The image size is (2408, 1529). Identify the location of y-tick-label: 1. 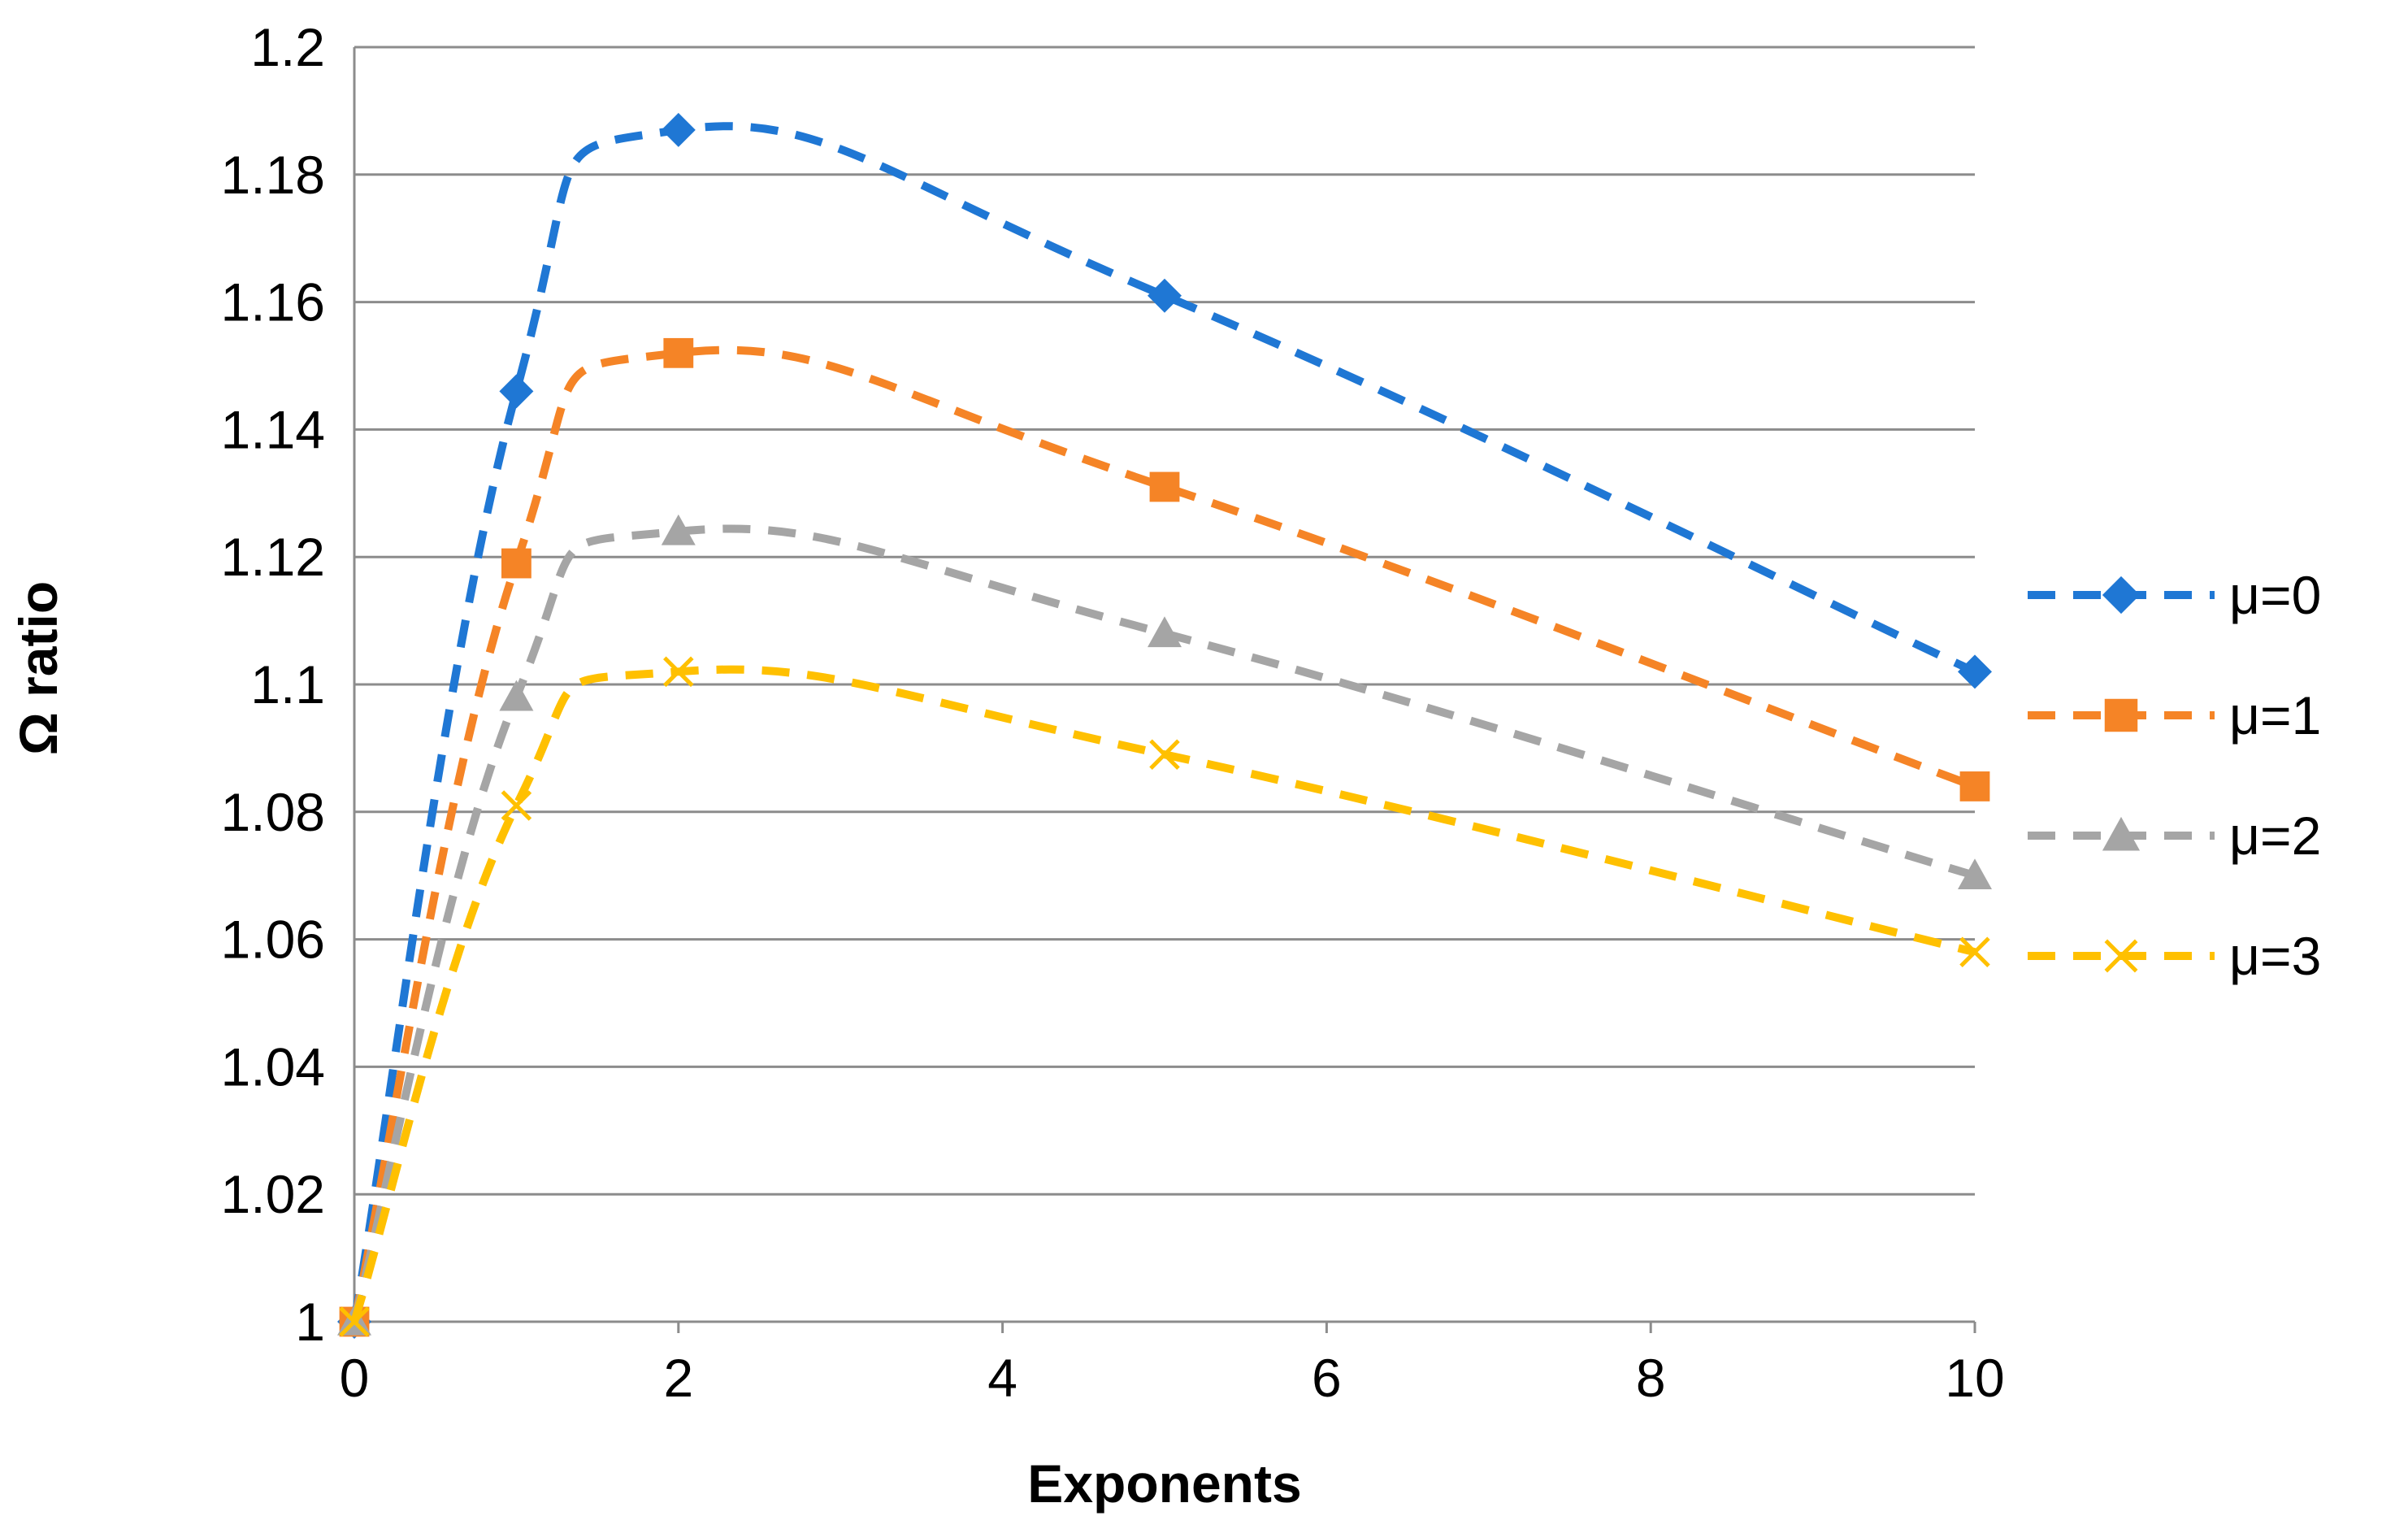
(310, 1322).